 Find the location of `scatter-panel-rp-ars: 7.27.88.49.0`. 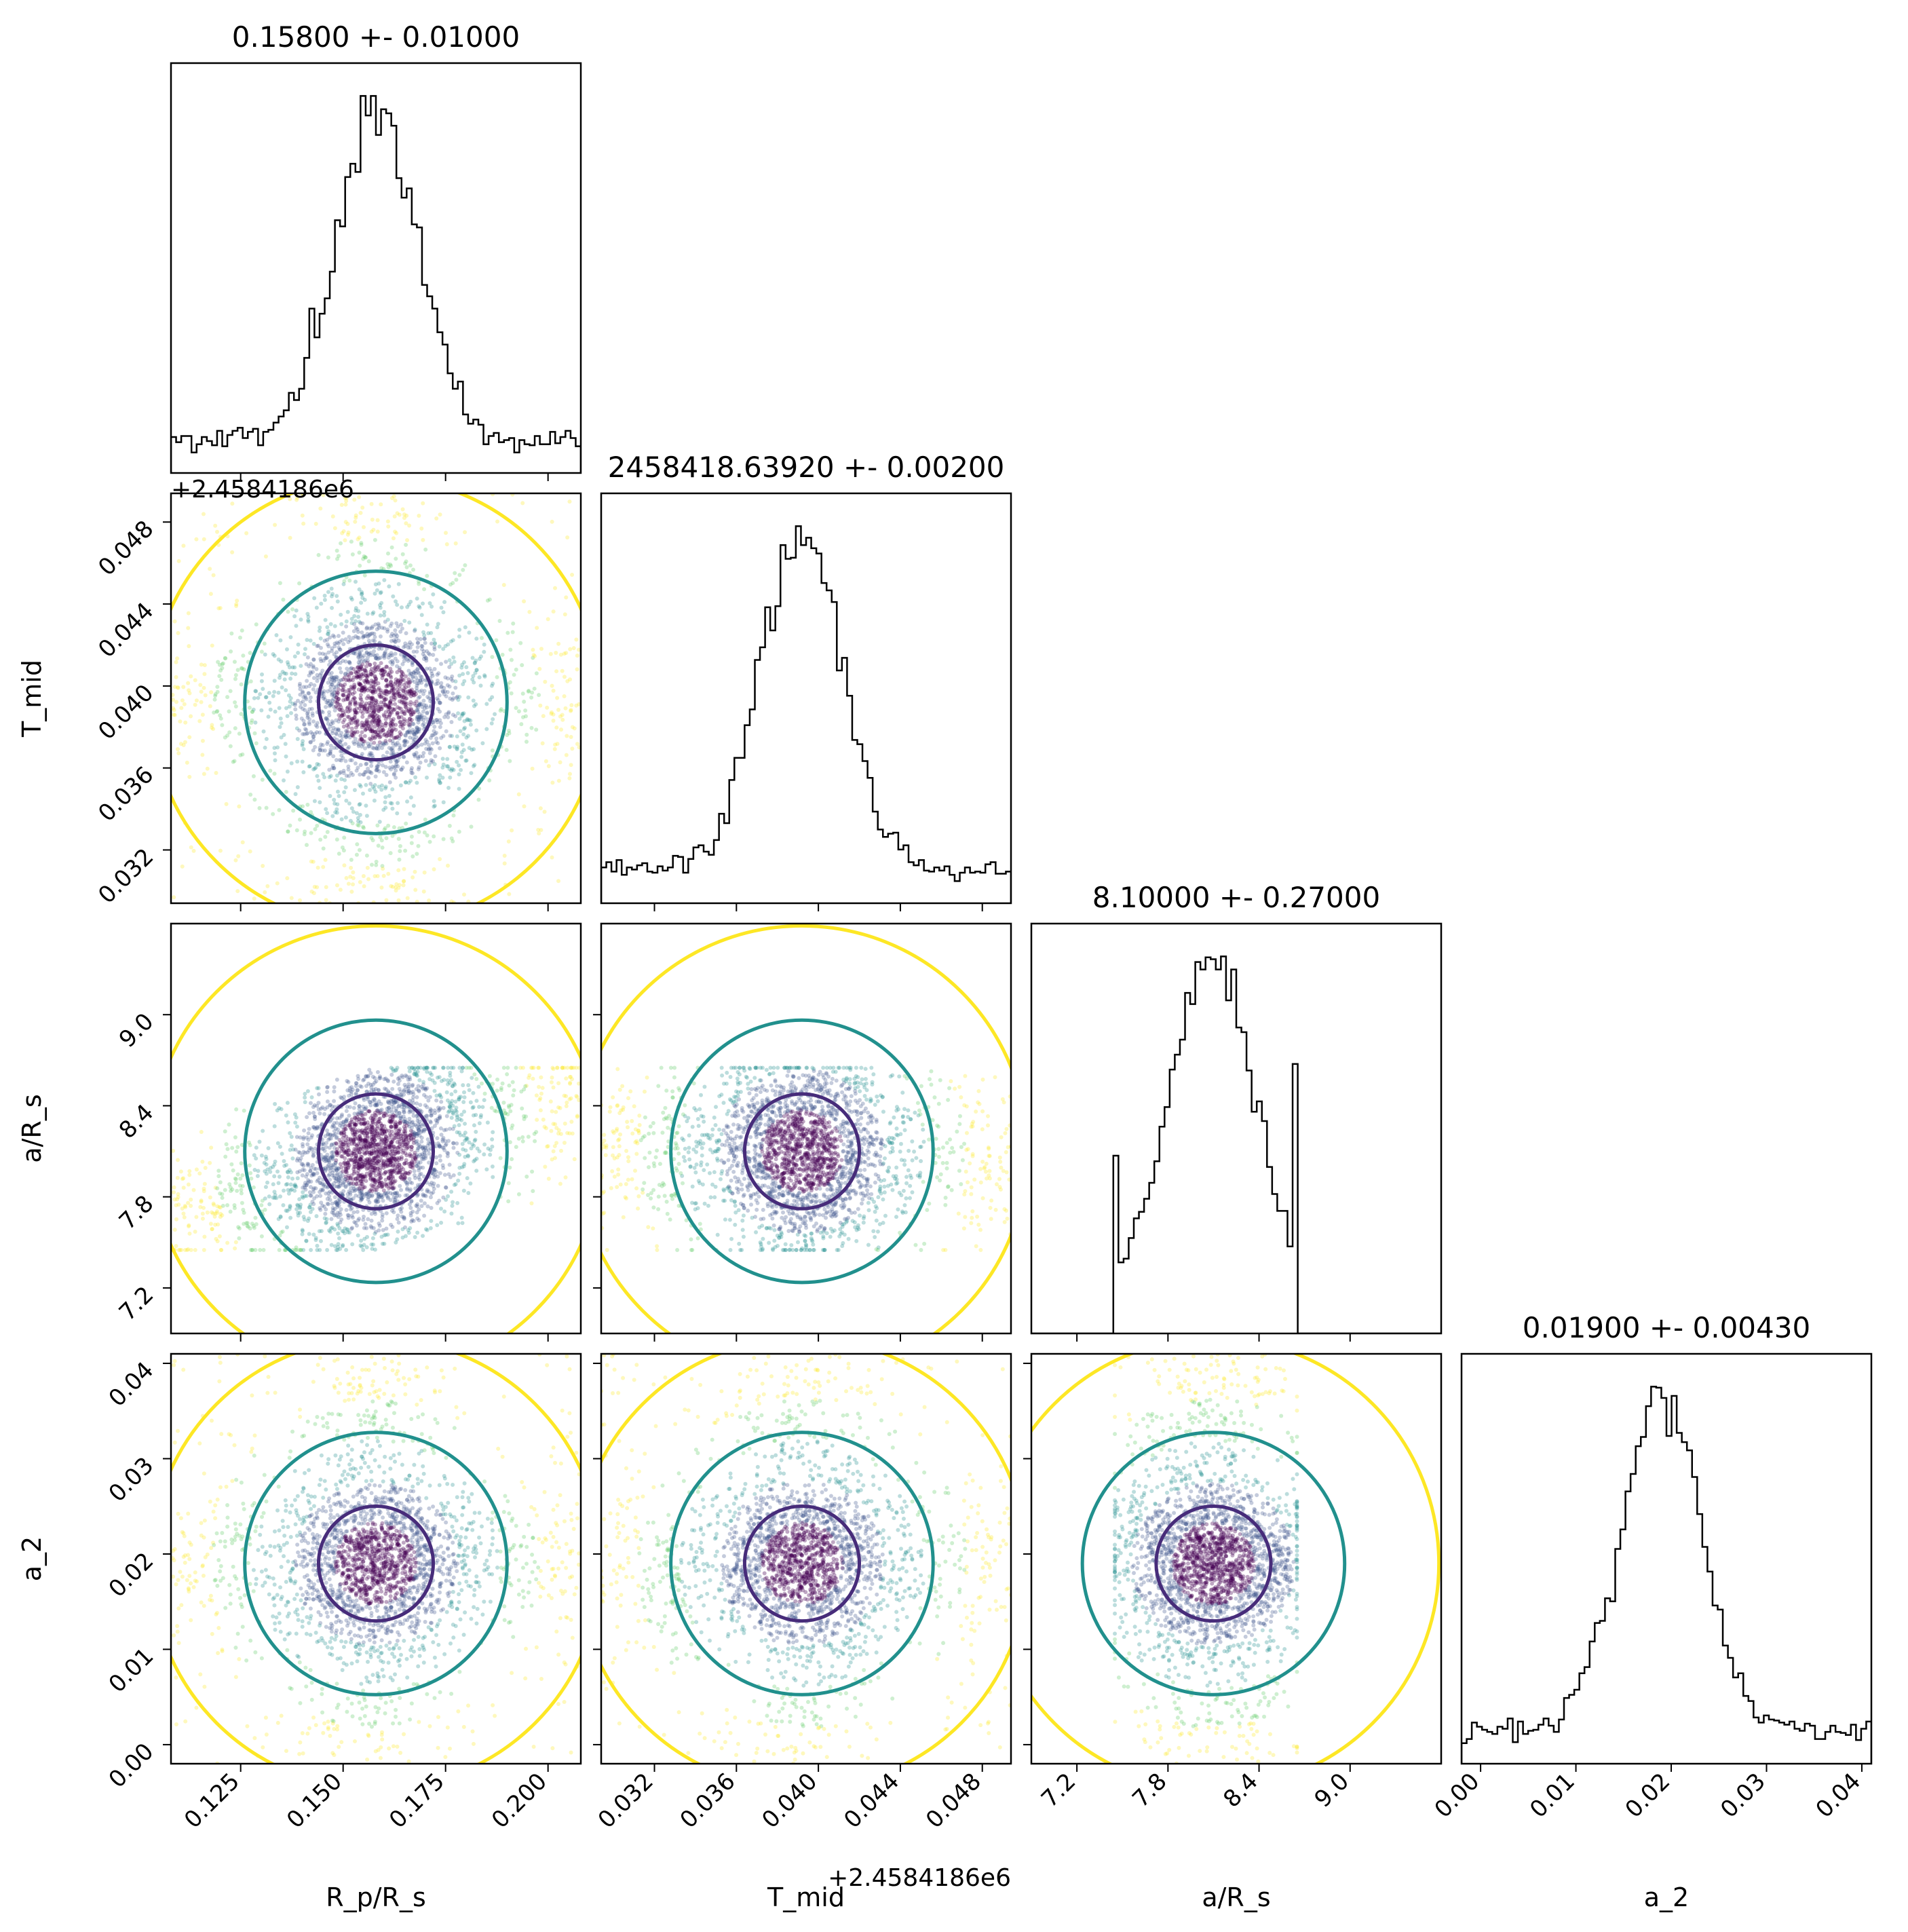

scatter-panel-rp-ars: 7.27.88.49.0 is located at coordinates (357, 1150).